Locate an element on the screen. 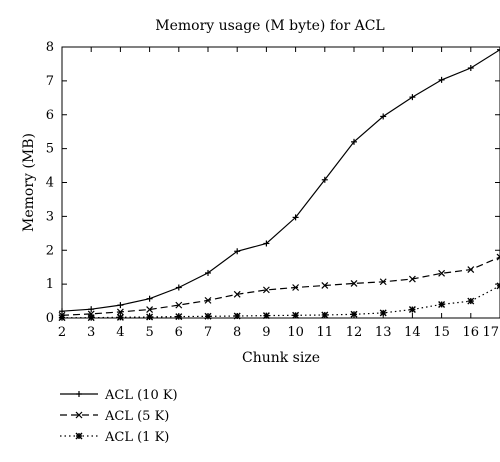 This screenshot has width=500, height=462. y-axis-label: Memory (MB) is located at coordinates (29, 182).